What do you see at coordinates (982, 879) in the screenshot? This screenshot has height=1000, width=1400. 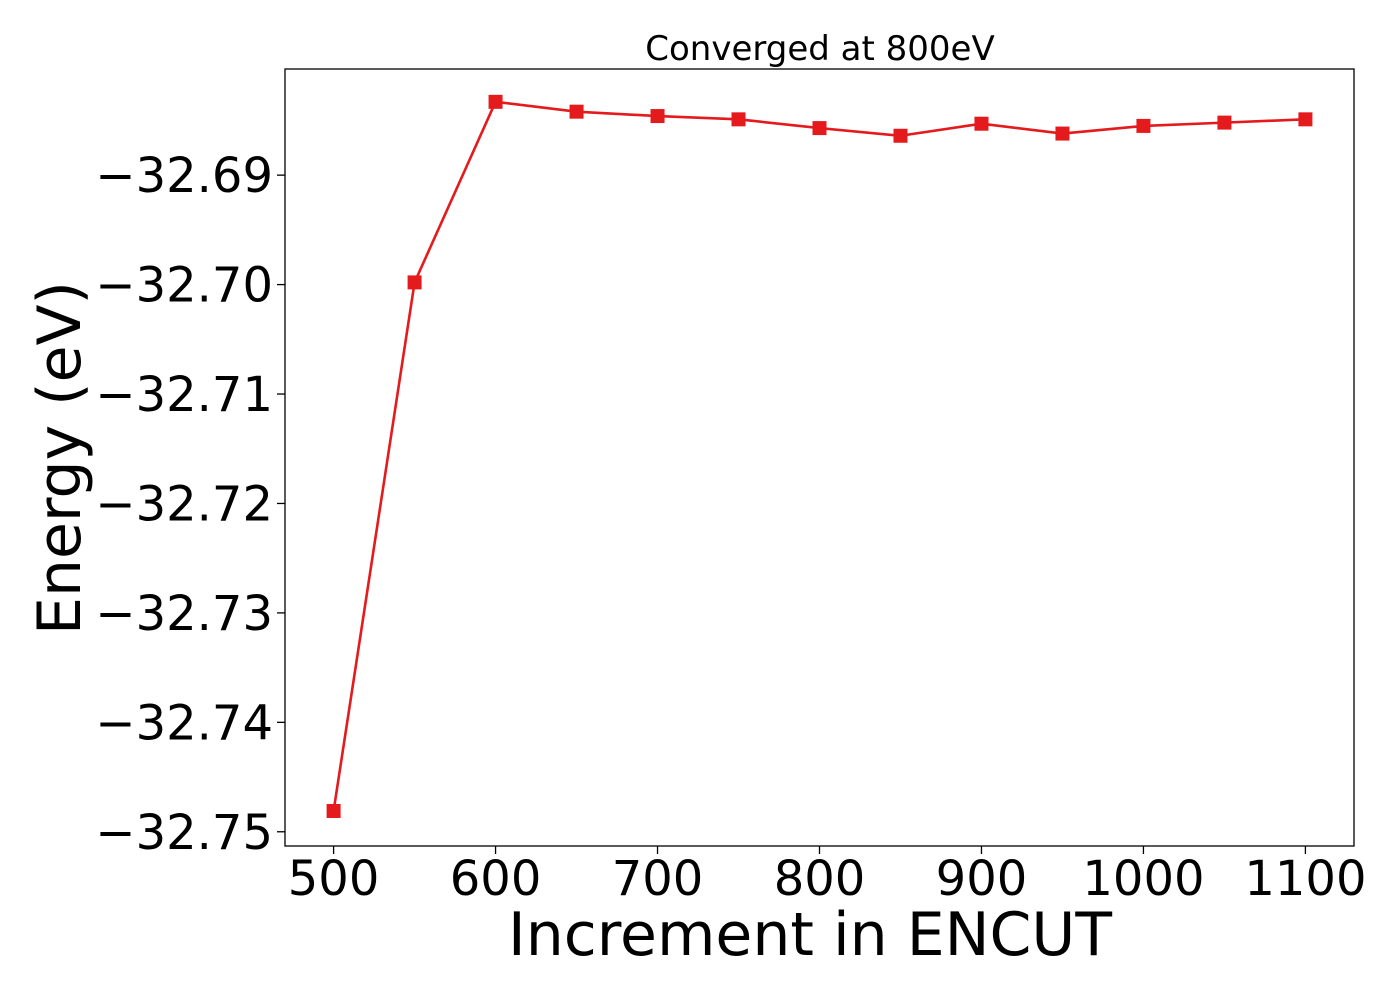 I see `x-tick-label: 900` at bounding box center [982, 879].